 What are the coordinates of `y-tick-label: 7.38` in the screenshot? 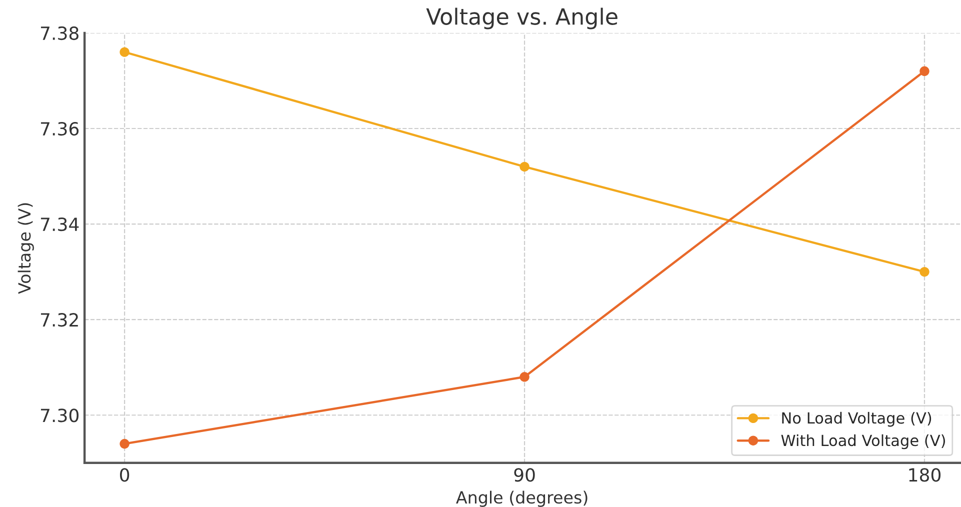 It's located at (59, 33).